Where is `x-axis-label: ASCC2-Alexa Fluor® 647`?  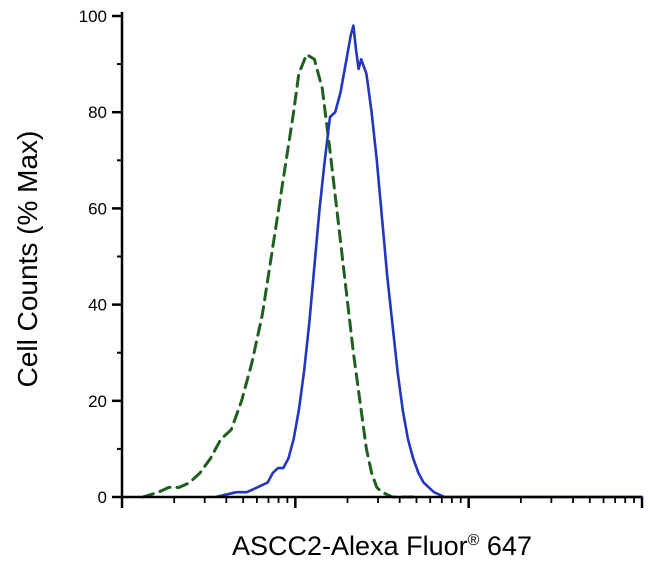
x-axis-label: ASCC2-Alexa Fluor® 647 is located at coordinates (382, 546).